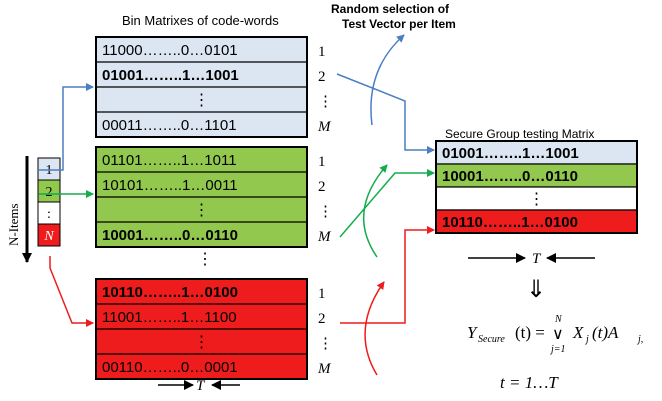 This screenshot has height=401, width=662. What do you see at coordinates (205, 259) in the screenshot?
I see `between-matrices-dots: ⋮` at bounding box center [205, 259].